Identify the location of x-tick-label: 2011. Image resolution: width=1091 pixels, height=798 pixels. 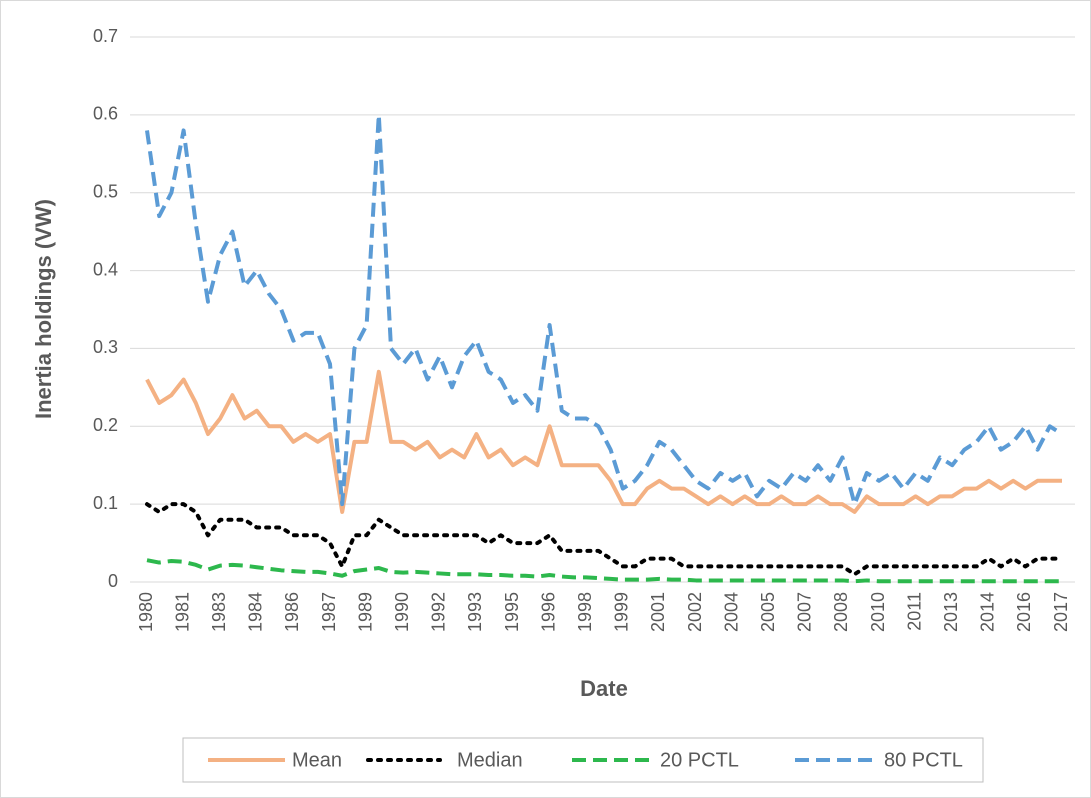
(914, 611).